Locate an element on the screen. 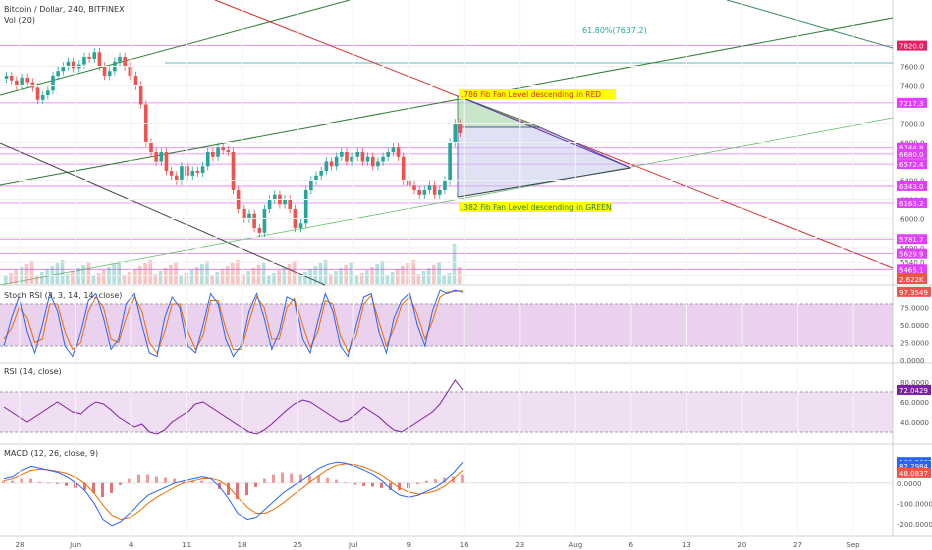 Image resolution: width=932 pixels, height=550 pixels. volume-label: Vol (20) is located at coordinates (19, 20).